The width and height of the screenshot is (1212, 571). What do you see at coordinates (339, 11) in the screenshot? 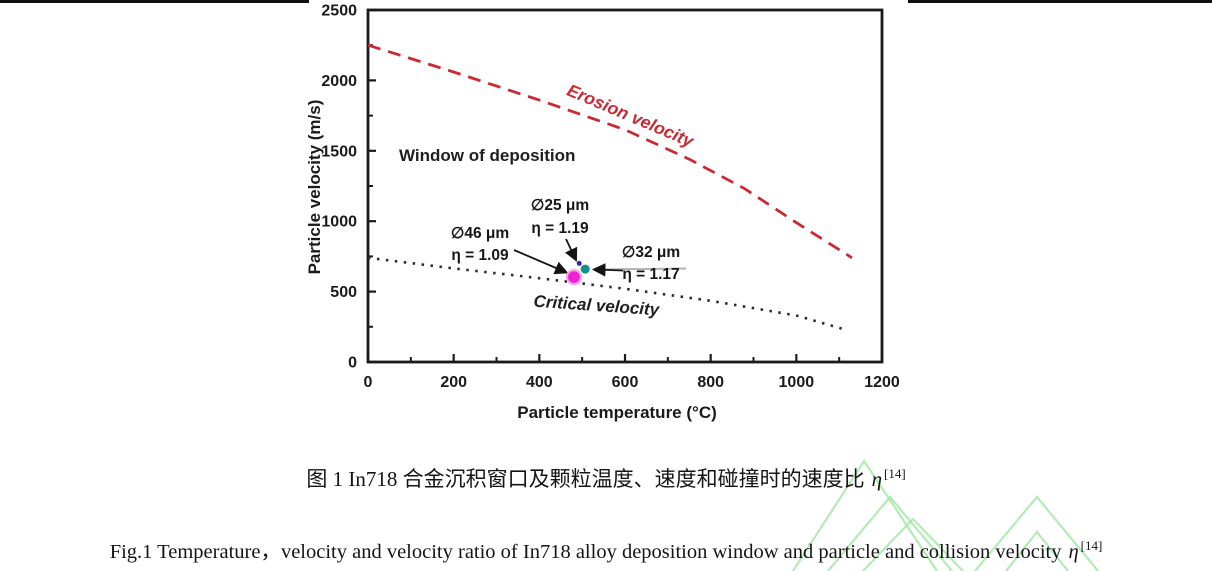
I see `y-tick-label: 2500` at bounding box center [339, 11].